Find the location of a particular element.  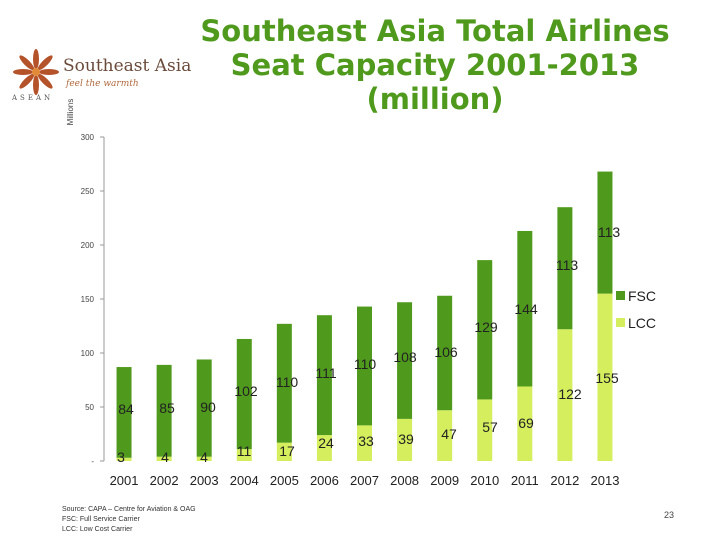

data-label-fsc: 85 is located at coordinates (167, 408).